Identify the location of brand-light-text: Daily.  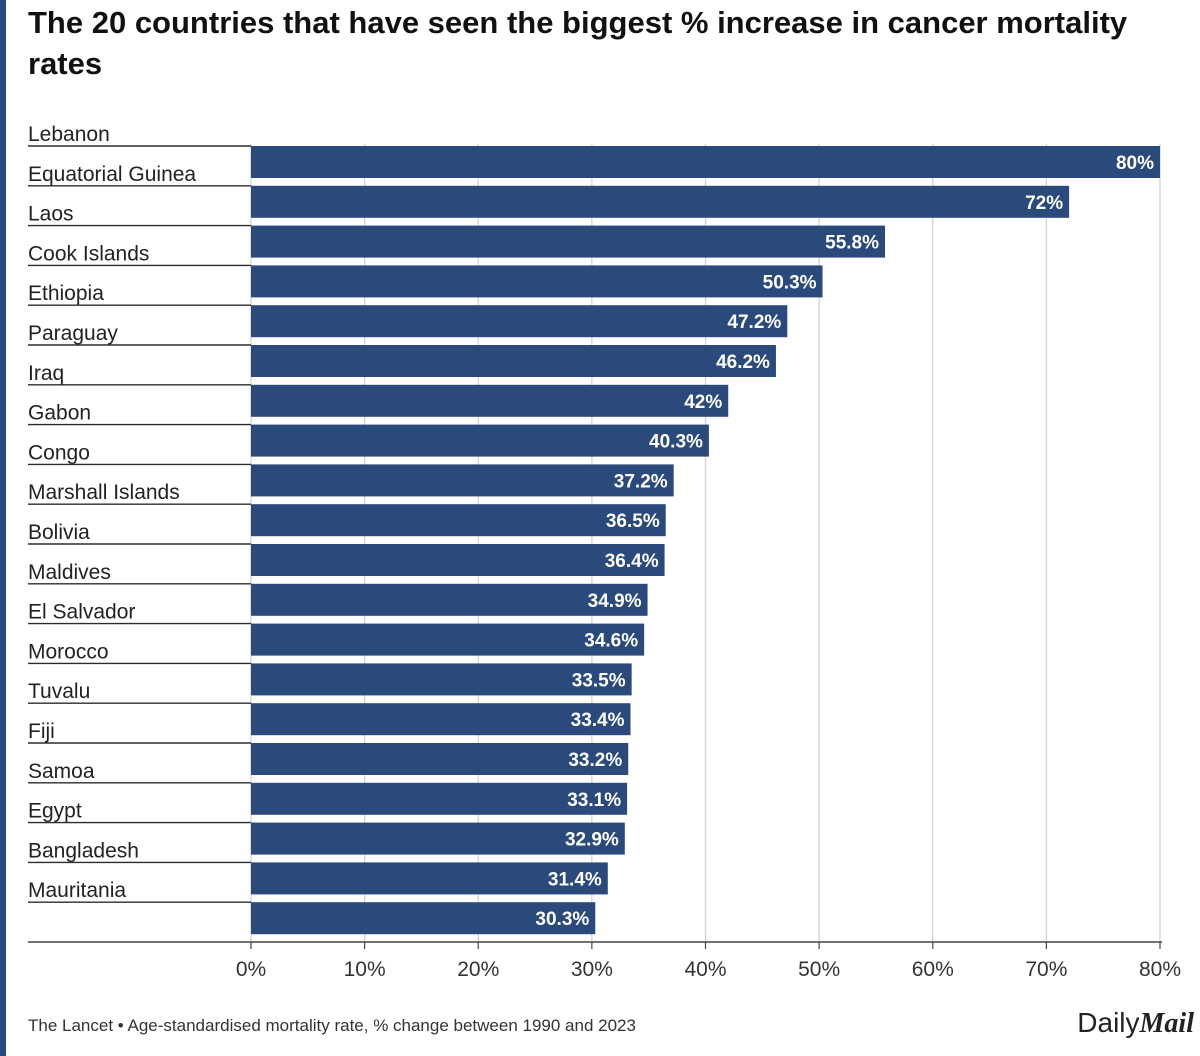
(1108, 1022).